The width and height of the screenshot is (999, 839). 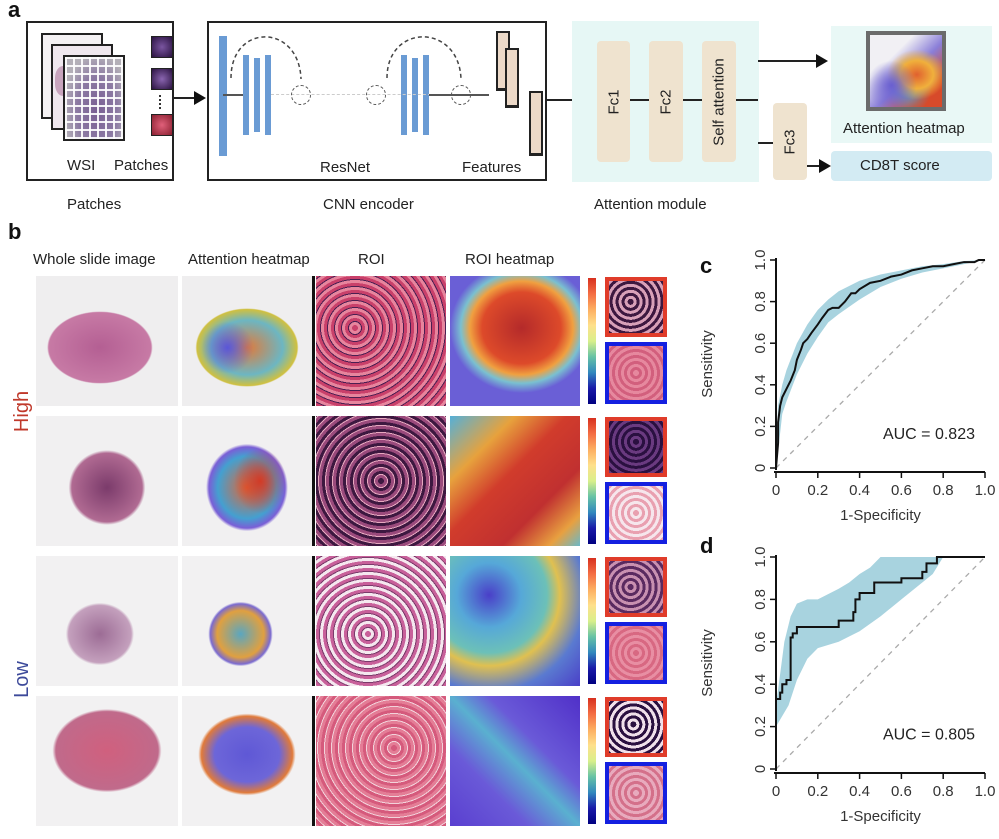 I want to click on fc1-label: Fc1, so click(x=613, y=101).